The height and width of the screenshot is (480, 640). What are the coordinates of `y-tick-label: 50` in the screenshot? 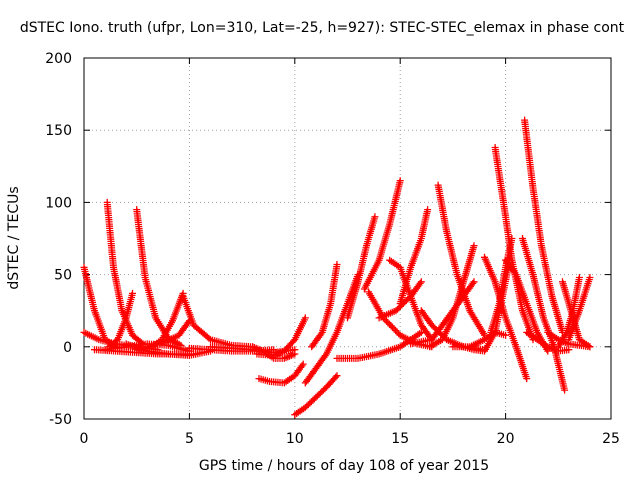 It's located at (63, 276).